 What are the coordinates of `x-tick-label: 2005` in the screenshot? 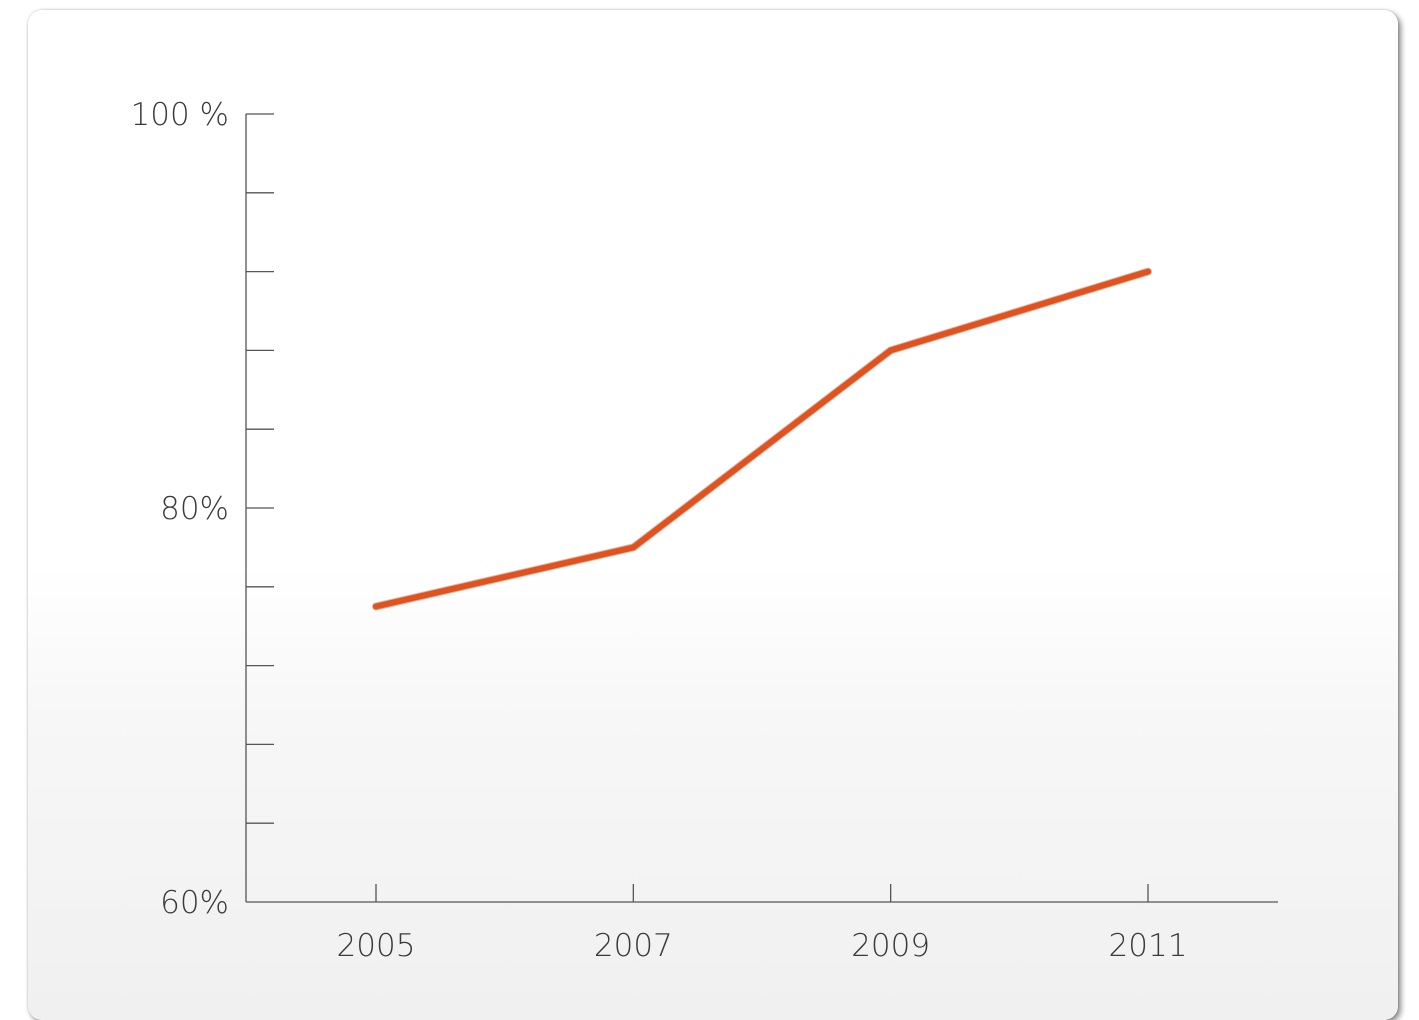 It's located at (376, 946).